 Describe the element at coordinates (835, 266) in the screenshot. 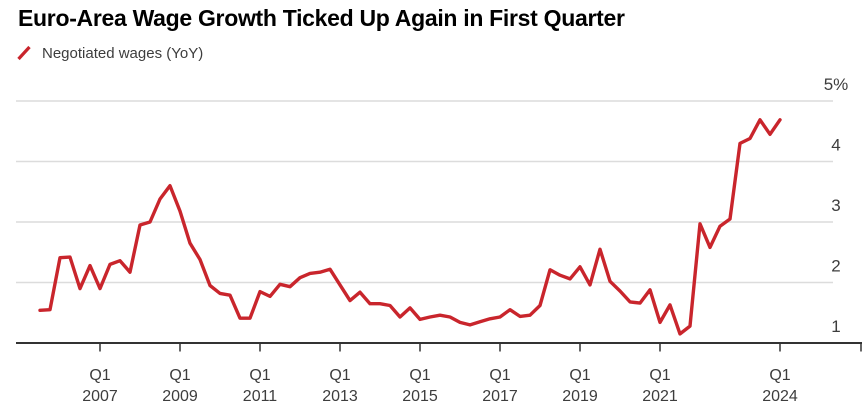

I see `y-axis-label: 2` at that location.